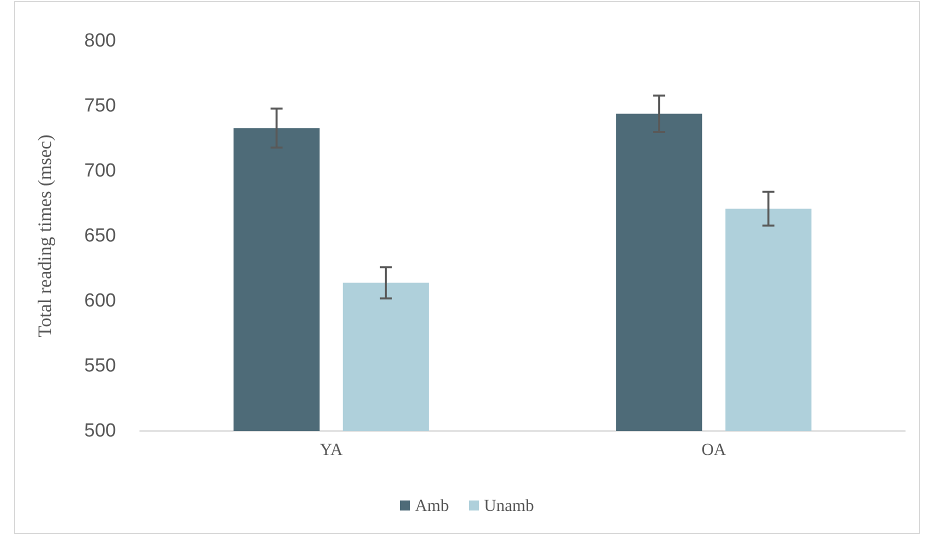 This screenshot has width=925, height=535. What do you see at coordinates (509, 505) in the screenshot?
I see `legend-label: Unamb` at bounding box center [509, 505].